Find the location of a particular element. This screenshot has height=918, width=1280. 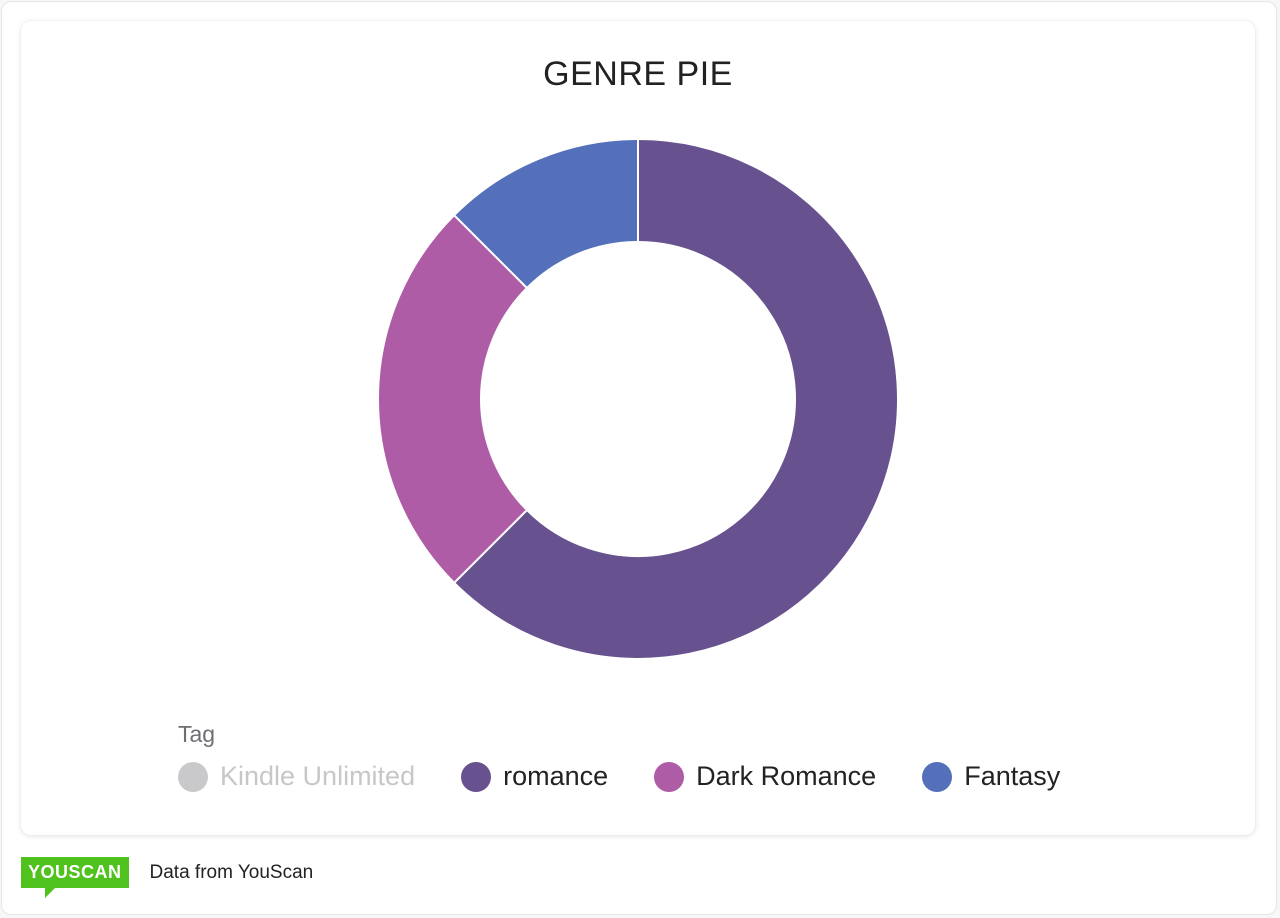

slice-fantasy is located at coordinates (545, 213).